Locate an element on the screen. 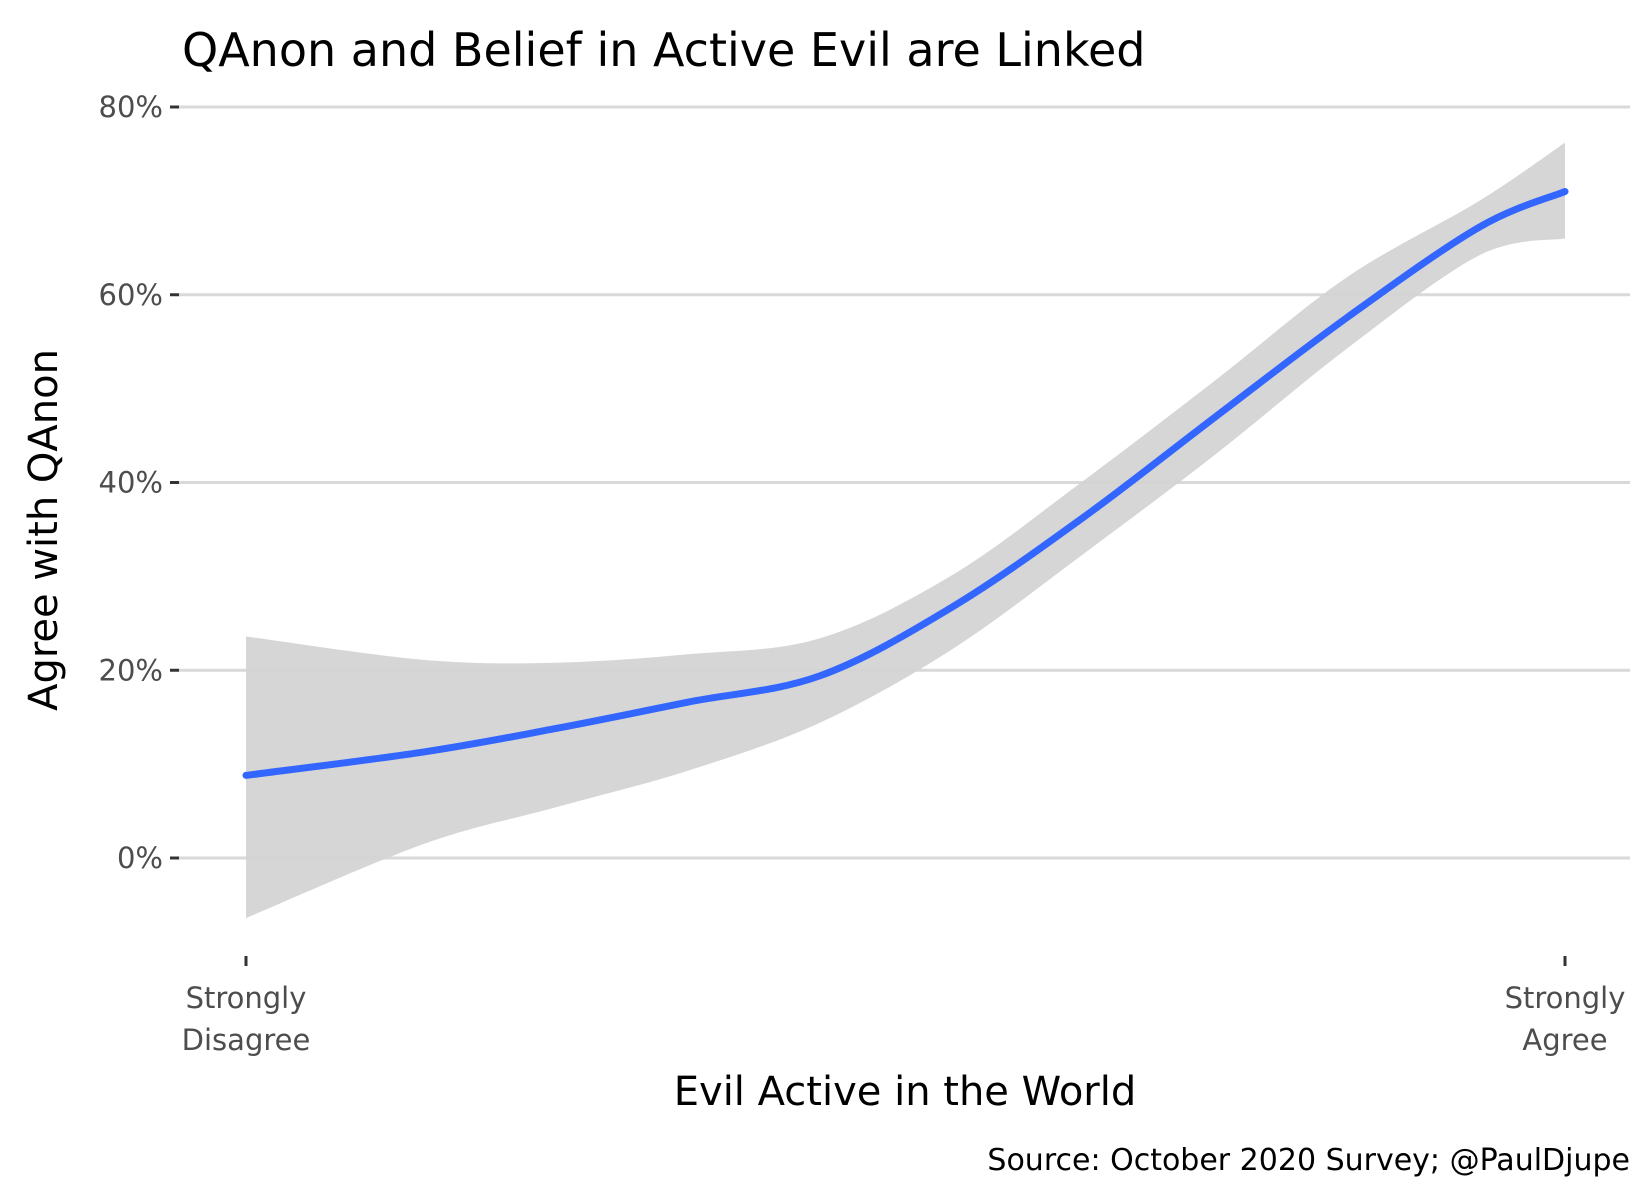 The height and width of the screenshot is (1200, 1650). y-tick-label: 20% is located at coordinates (131, 670).